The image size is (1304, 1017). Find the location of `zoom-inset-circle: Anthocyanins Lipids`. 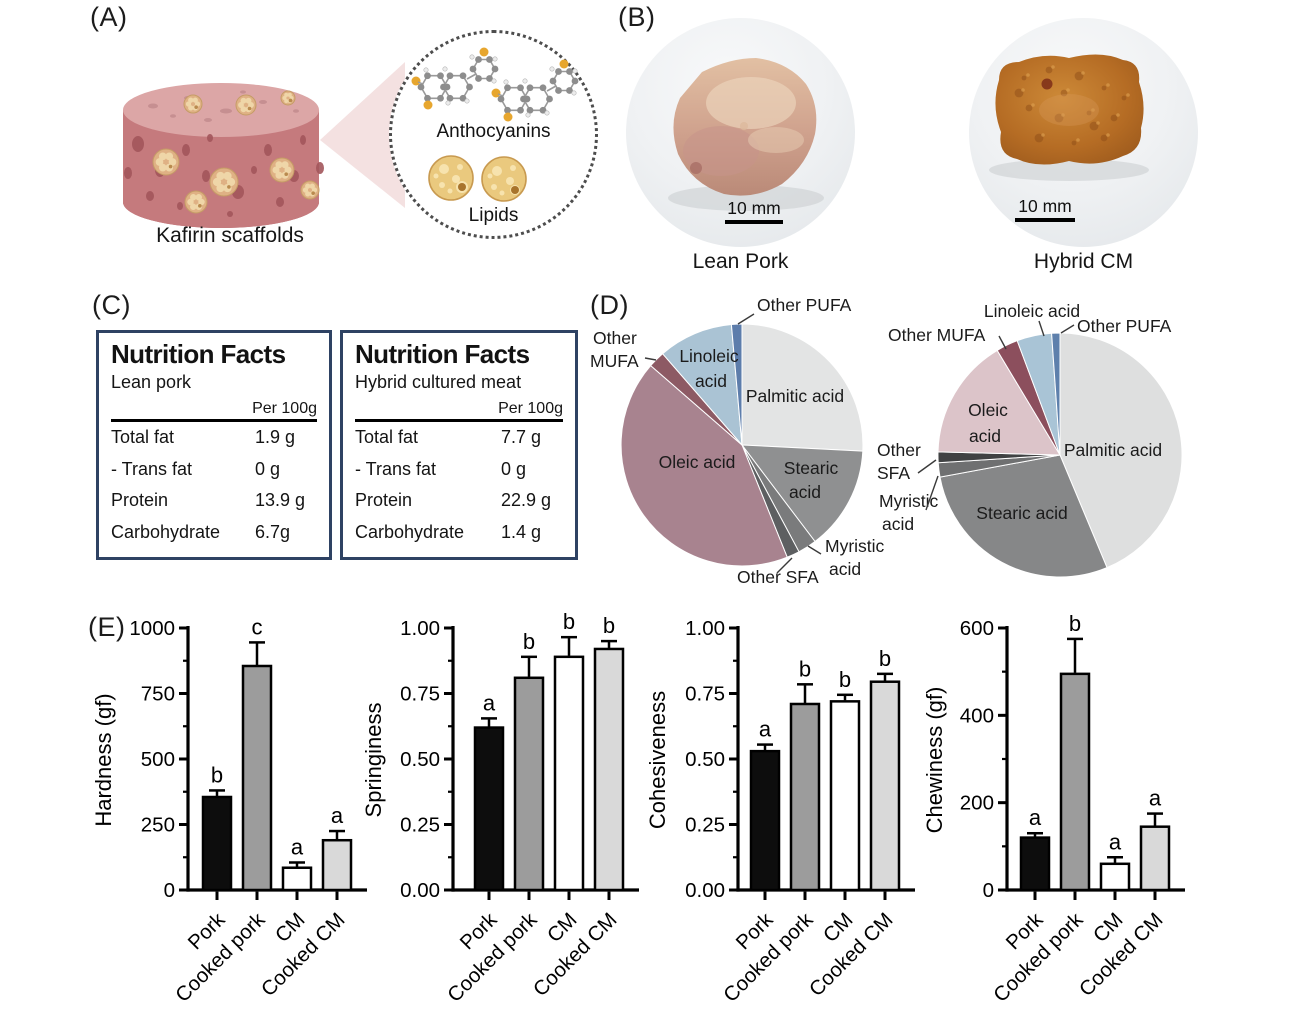

zoom-inset-circle: Anthocyanins Lipids is located at coordinates (493, 134).